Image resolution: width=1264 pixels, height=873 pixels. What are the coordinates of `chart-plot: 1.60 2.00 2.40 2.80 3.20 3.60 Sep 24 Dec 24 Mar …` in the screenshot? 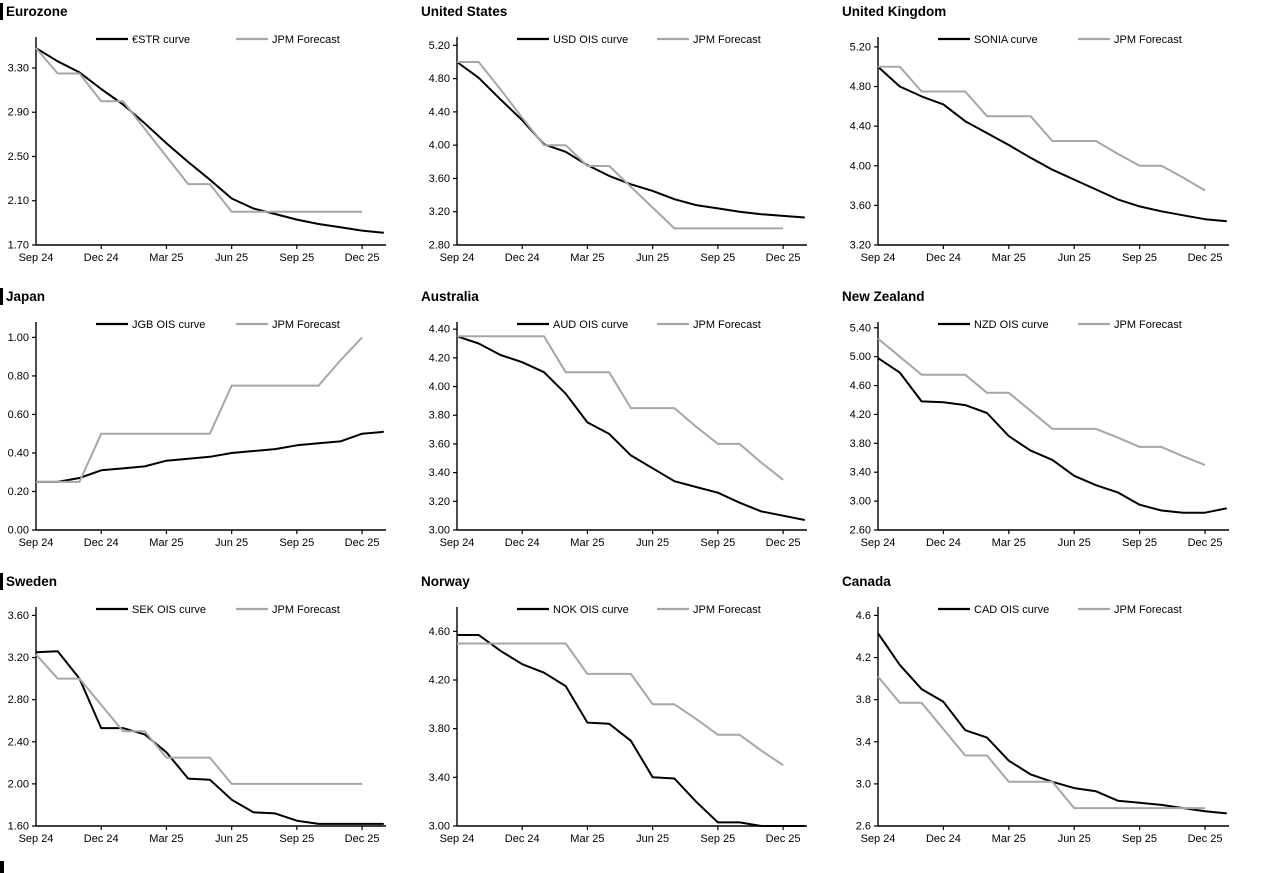 It's located at (197, 724).